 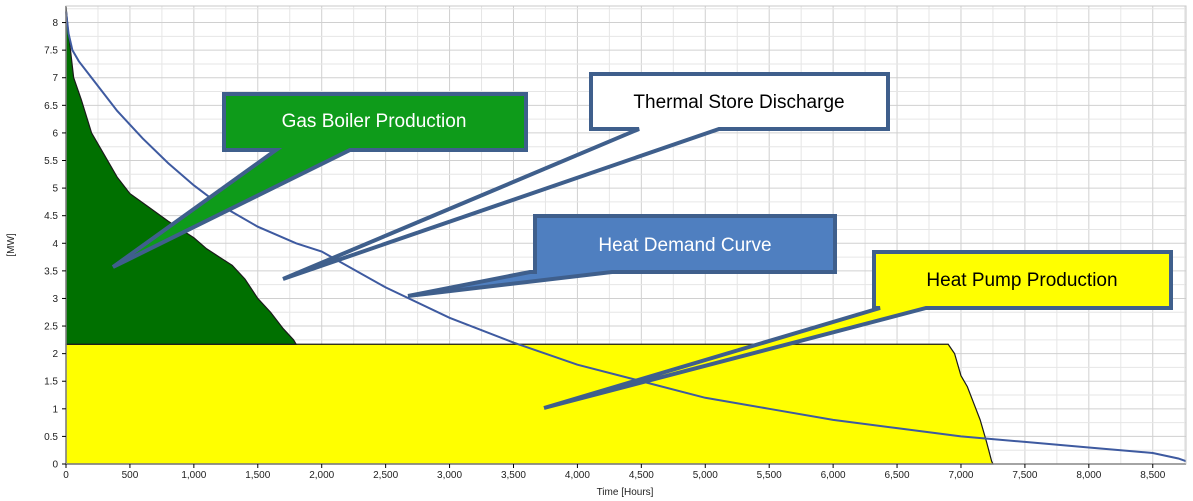 I want to click on callout-heat-pump-label: Heat Pump Production, so click(x=1021, y=280).